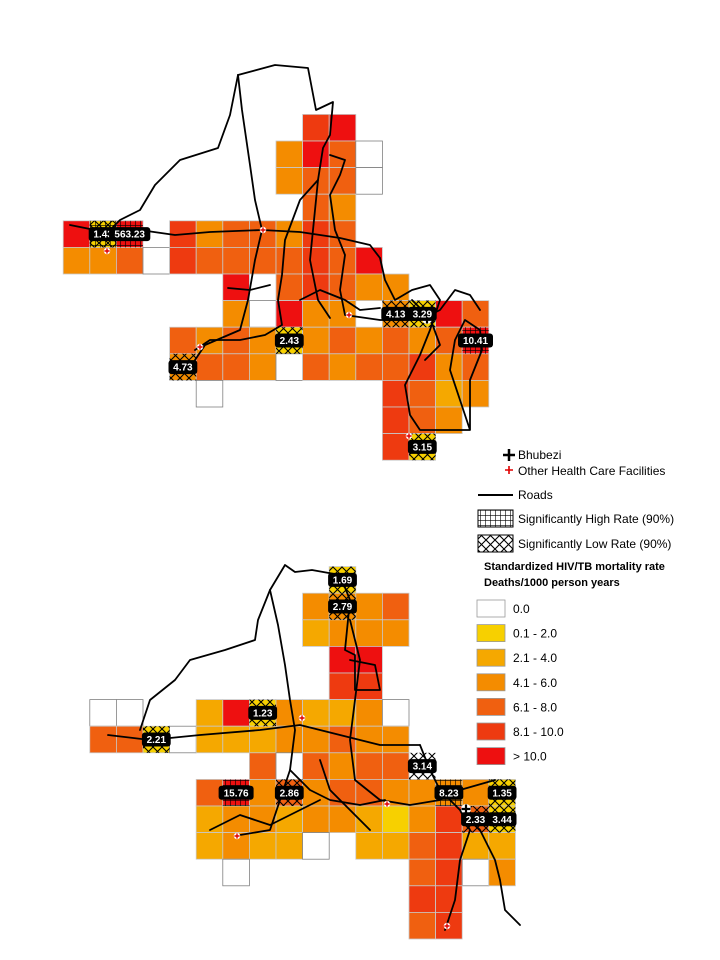 This screenshot has width=720, height=960. What do you see at coordinates (422, 766) in the screenshot?
I see `rate-label: 3.14` at bounding box center [422, 766].